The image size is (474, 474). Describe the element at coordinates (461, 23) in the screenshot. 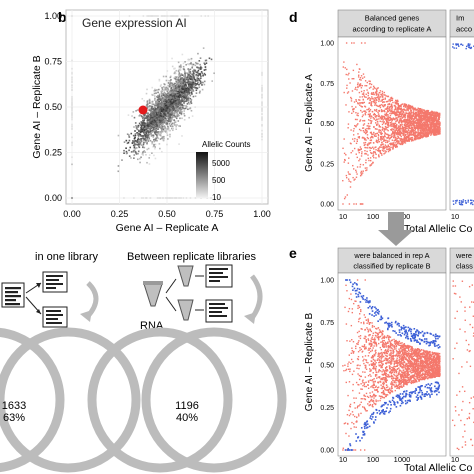

I see `panel-d-strip-b` at that location.